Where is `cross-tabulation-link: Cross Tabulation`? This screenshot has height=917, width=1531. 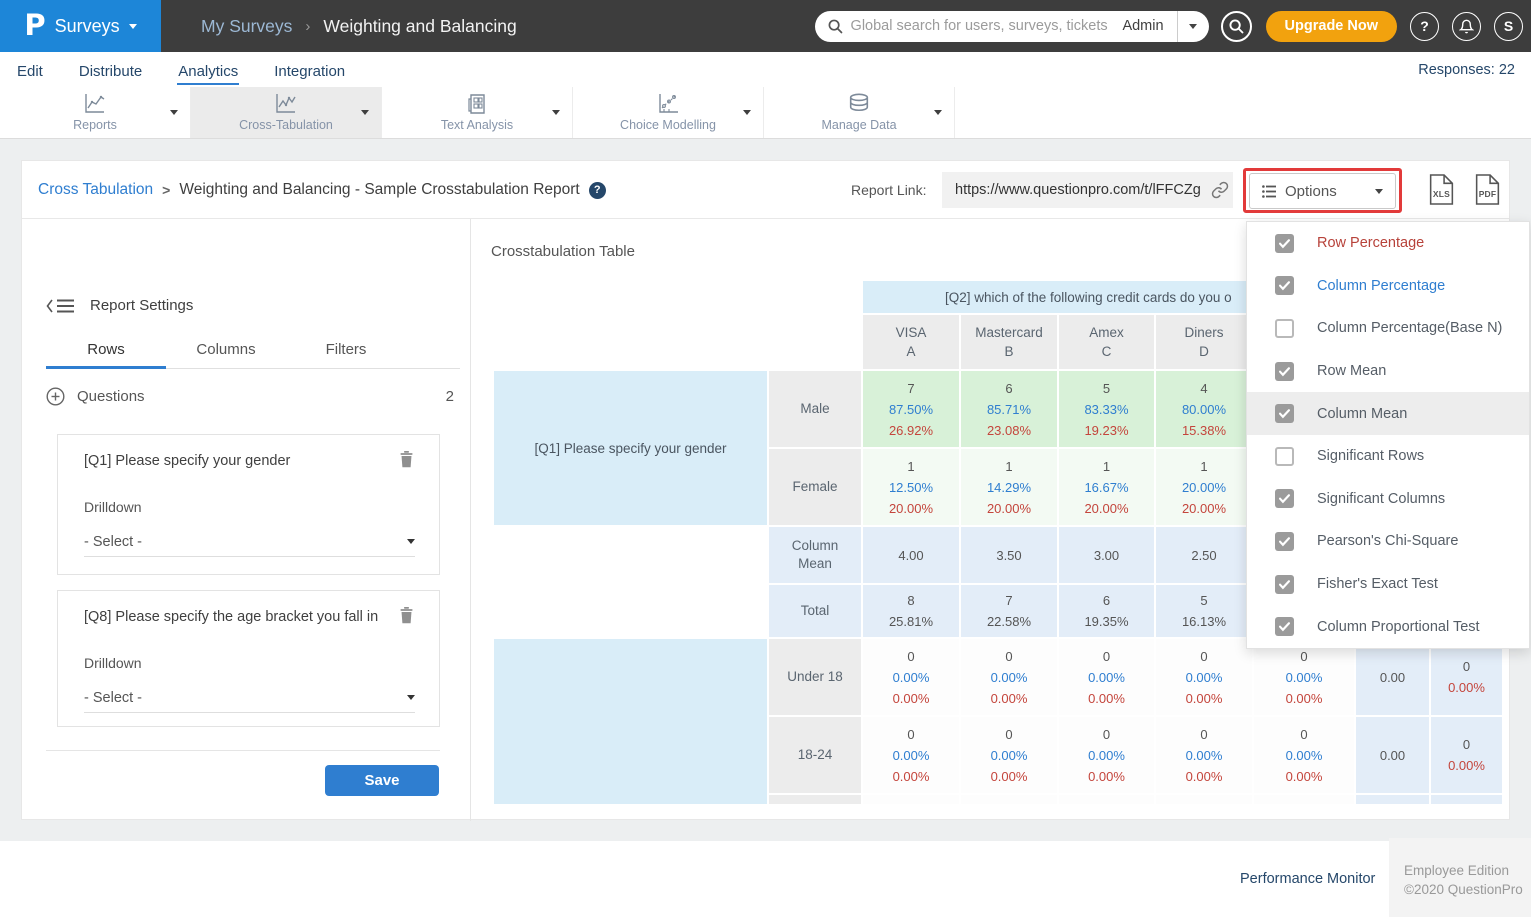 cross-tabulation-link: Cross Tabulation is located at coordinates (96, 189).